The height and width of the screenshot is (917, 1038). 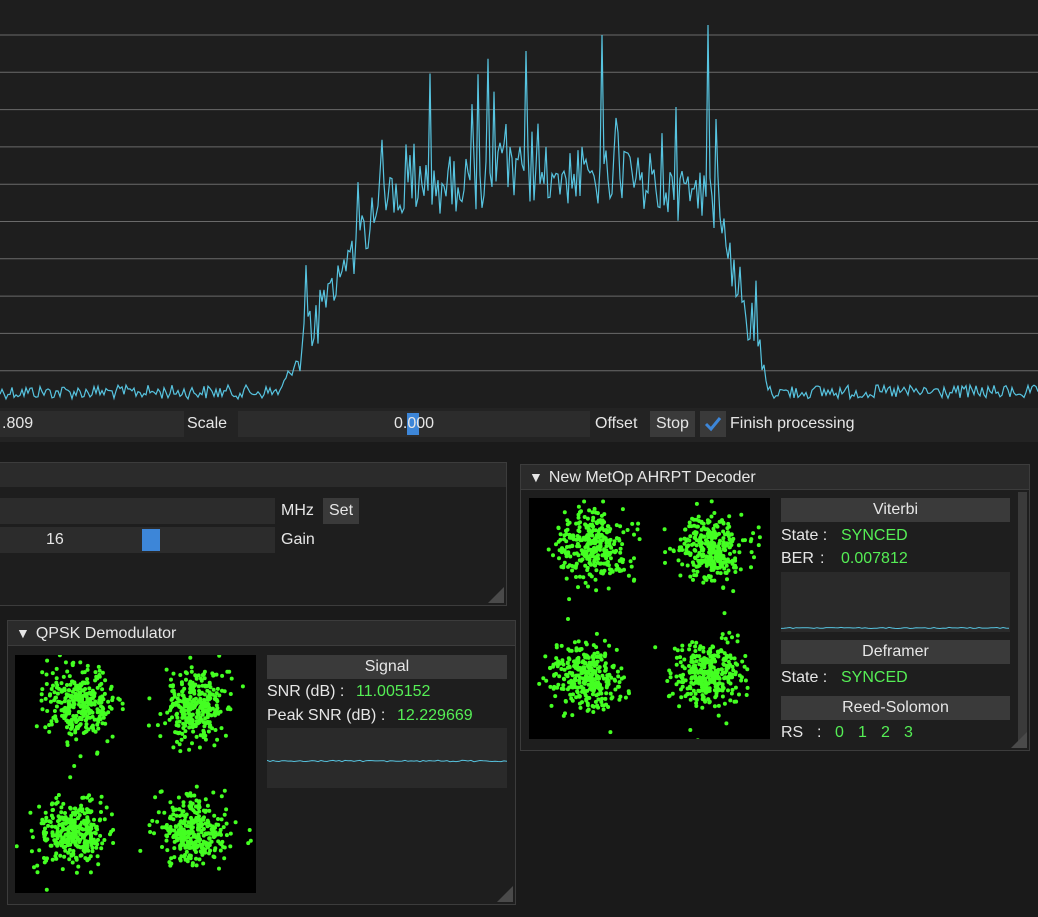 I want to click on decoder-constellation-plot, so click(x=649, y=618).